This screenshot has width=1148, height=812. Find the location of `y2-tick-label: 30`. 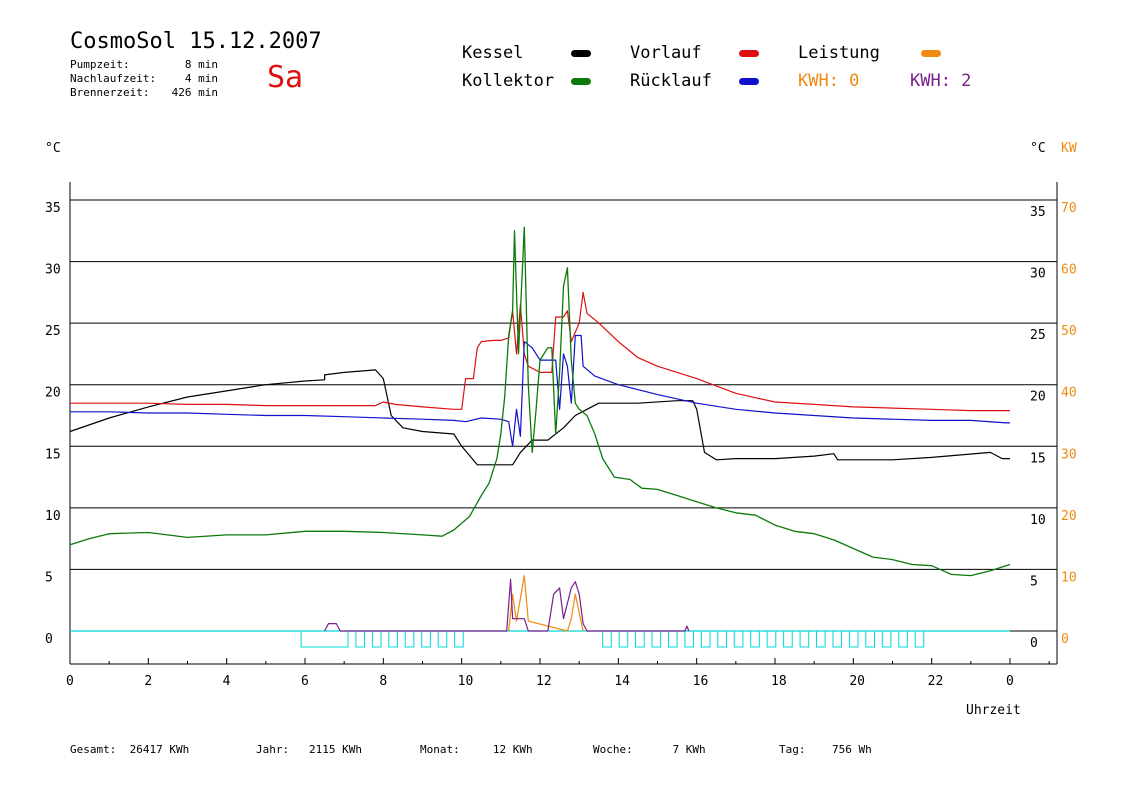

y2-tick-label: 30 is located at coordinates (1069, 454).